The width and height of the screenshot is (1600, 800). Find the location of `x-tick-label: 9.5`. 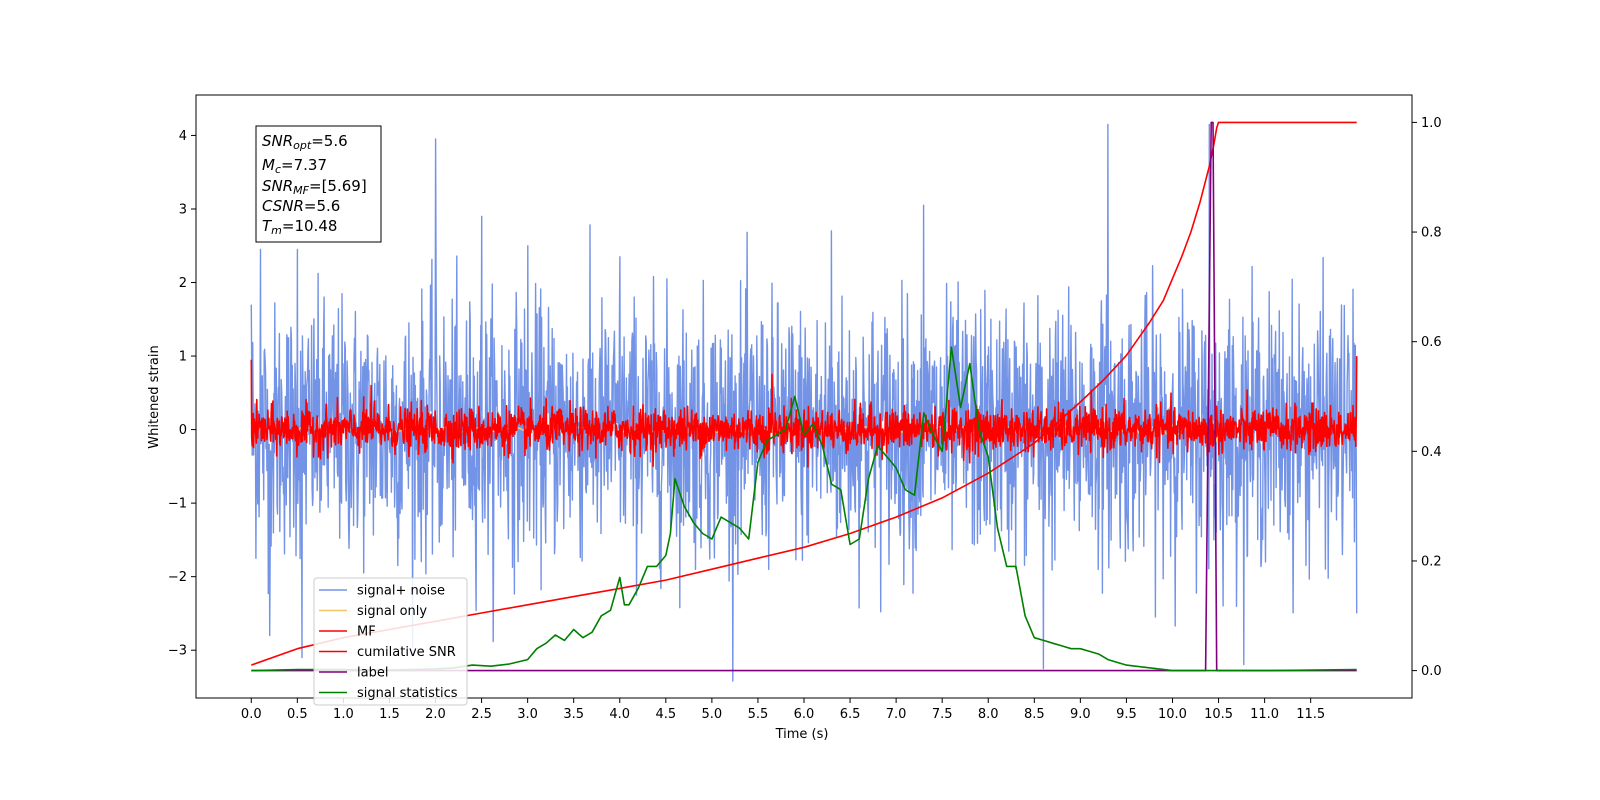

x-tick-label: 9.5 is located at coordinates (1126, 714).